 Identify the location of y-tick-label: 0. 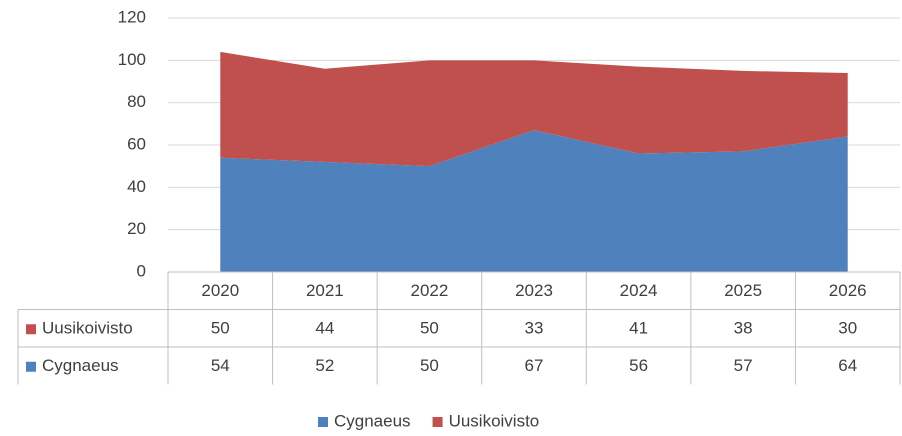
(141, 270).